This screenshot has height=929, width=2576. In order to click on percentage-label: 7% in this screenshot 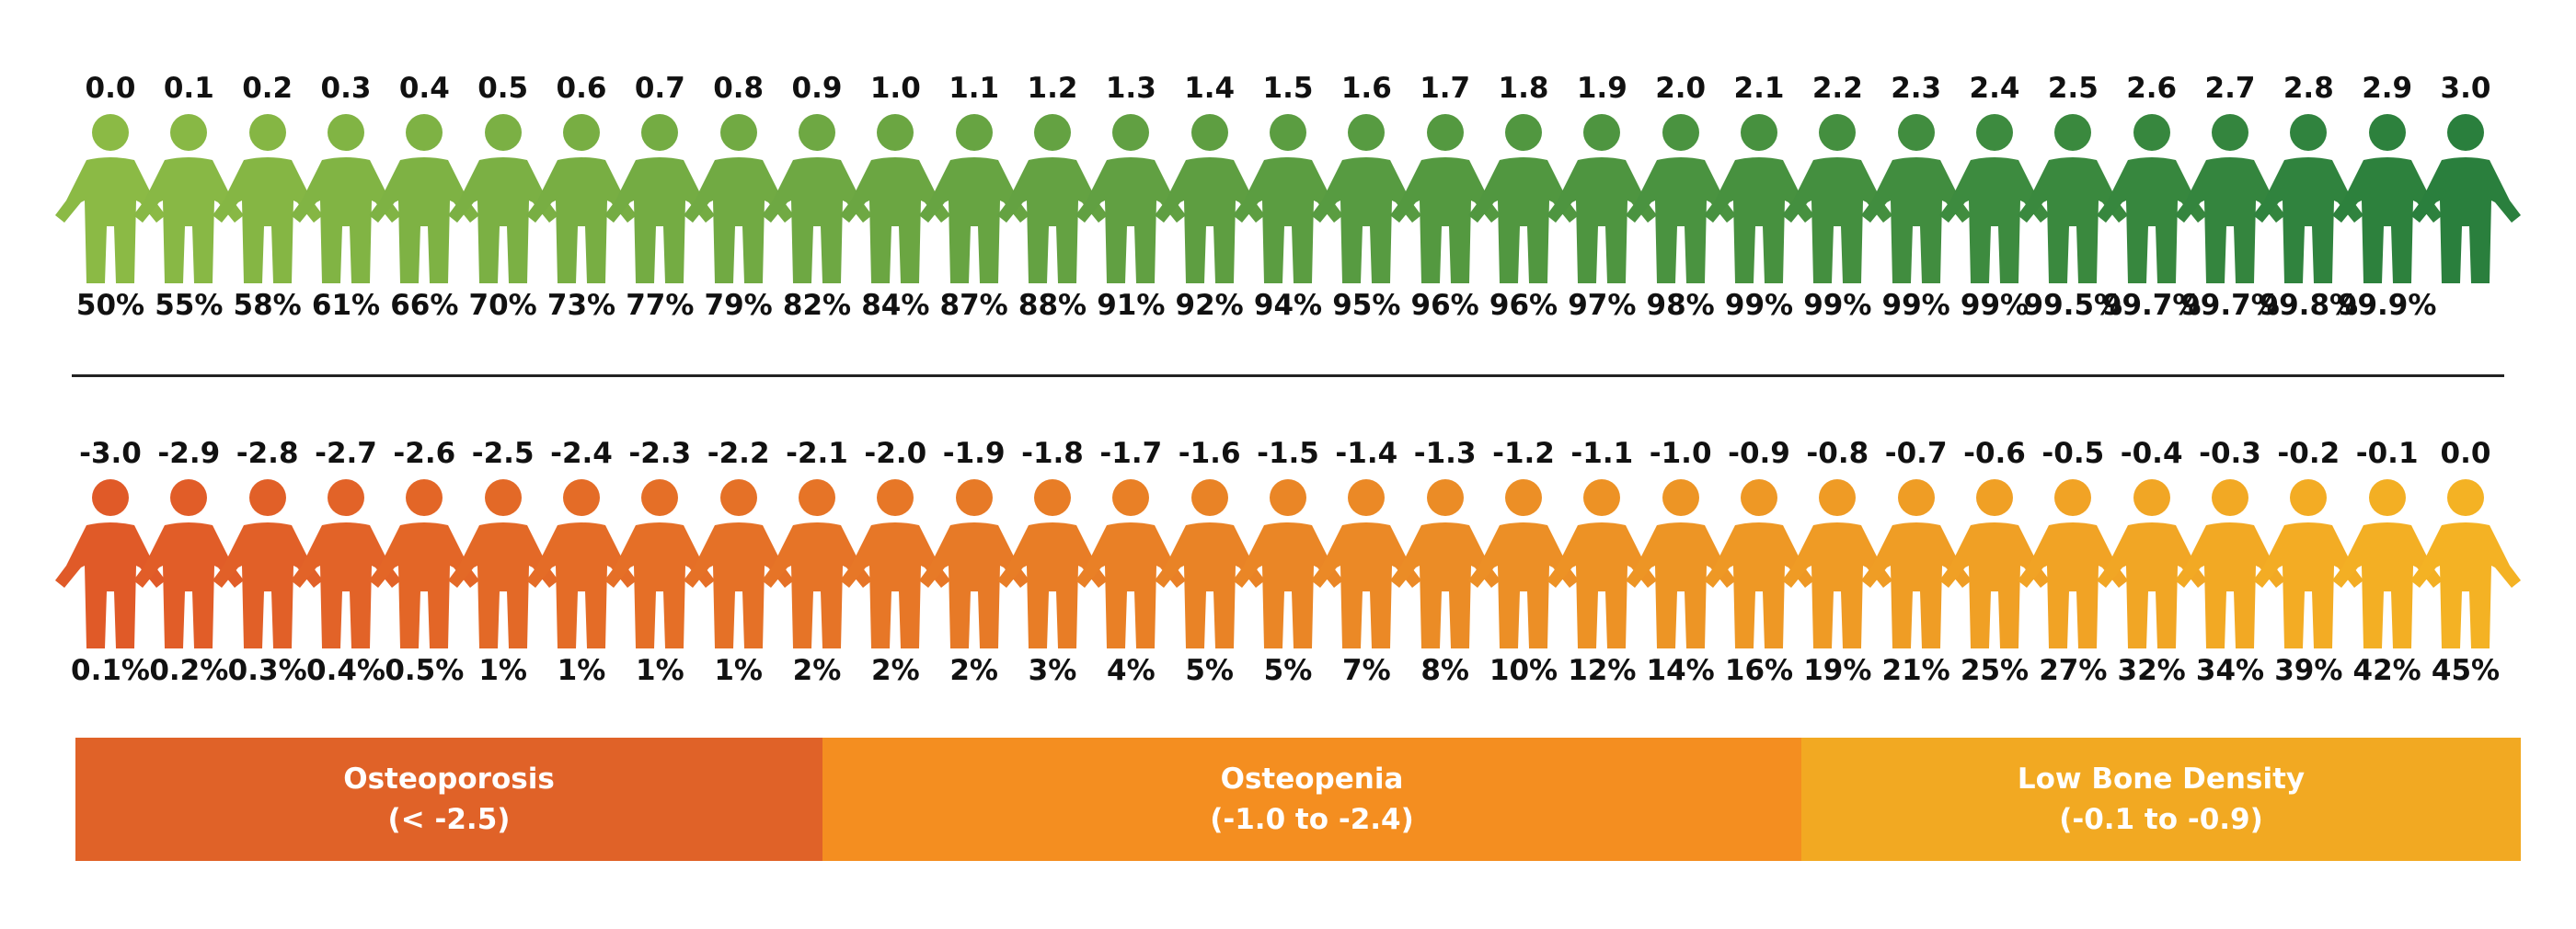, I will do `click(1366, 671)`.